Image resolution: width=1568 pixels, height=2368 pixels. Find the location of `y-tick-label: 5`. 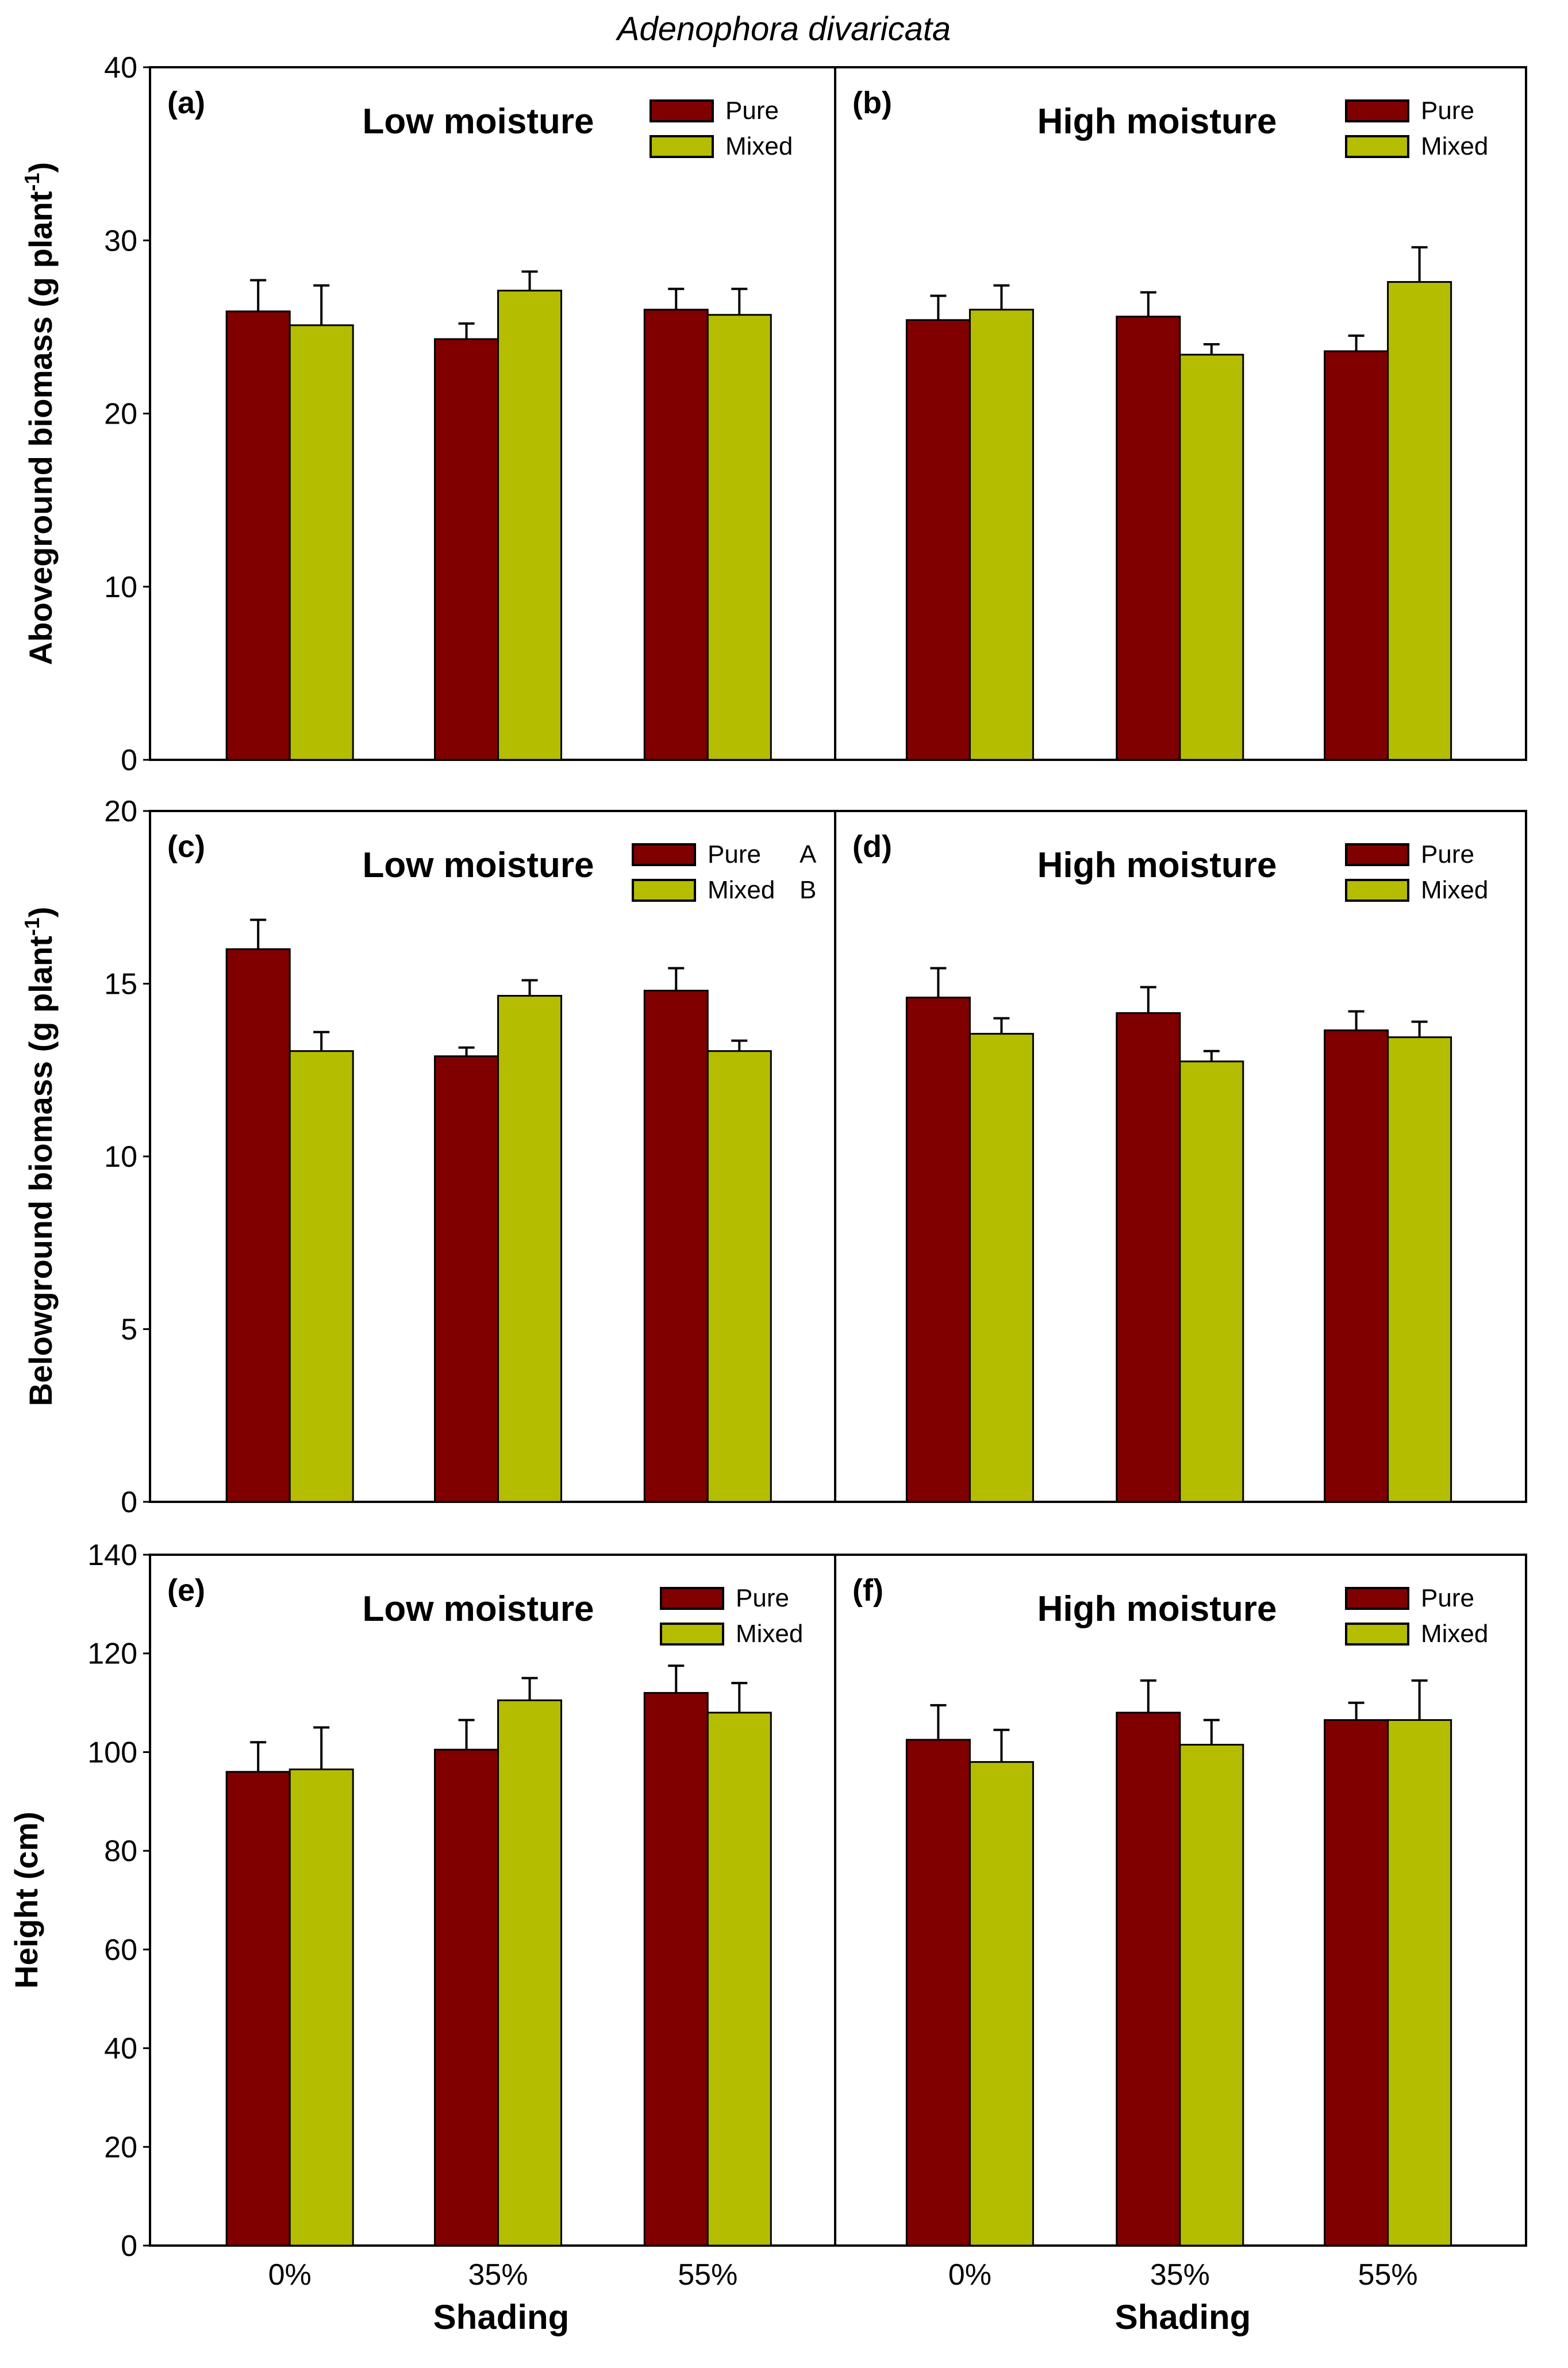

y-tick-label: 5 is located at coordinates (129, 1330).